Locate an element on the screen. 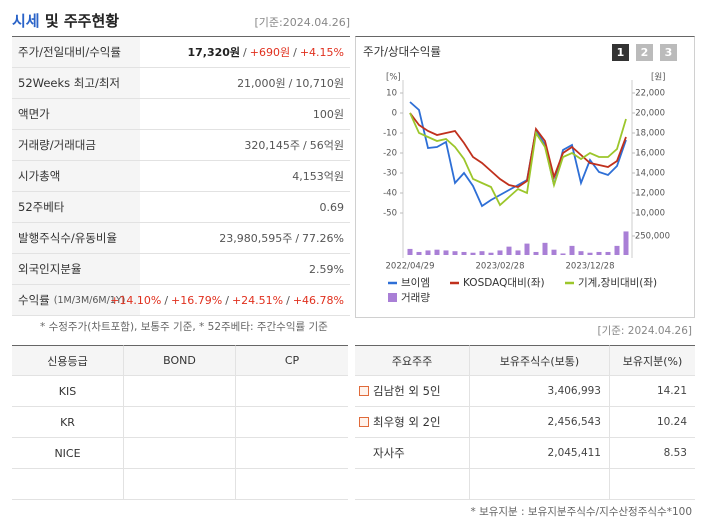 Image resolution: width=702 pixels, height=525 pixels. value: +14.10% is located at coordinates (136, 300).